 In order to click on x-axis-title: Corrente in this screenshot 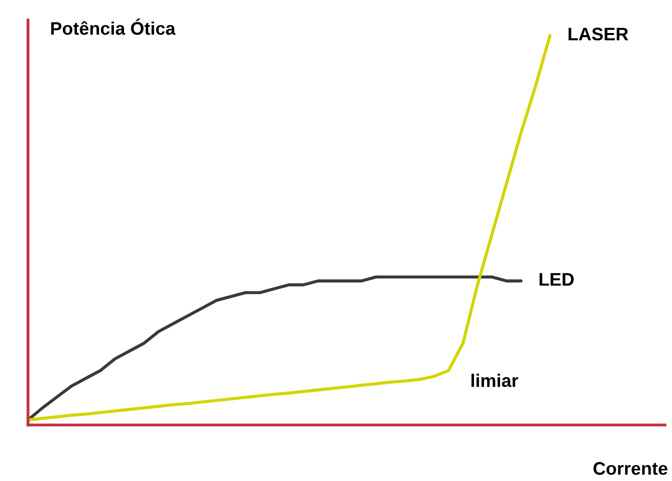, I will do `click(631, 468)`.